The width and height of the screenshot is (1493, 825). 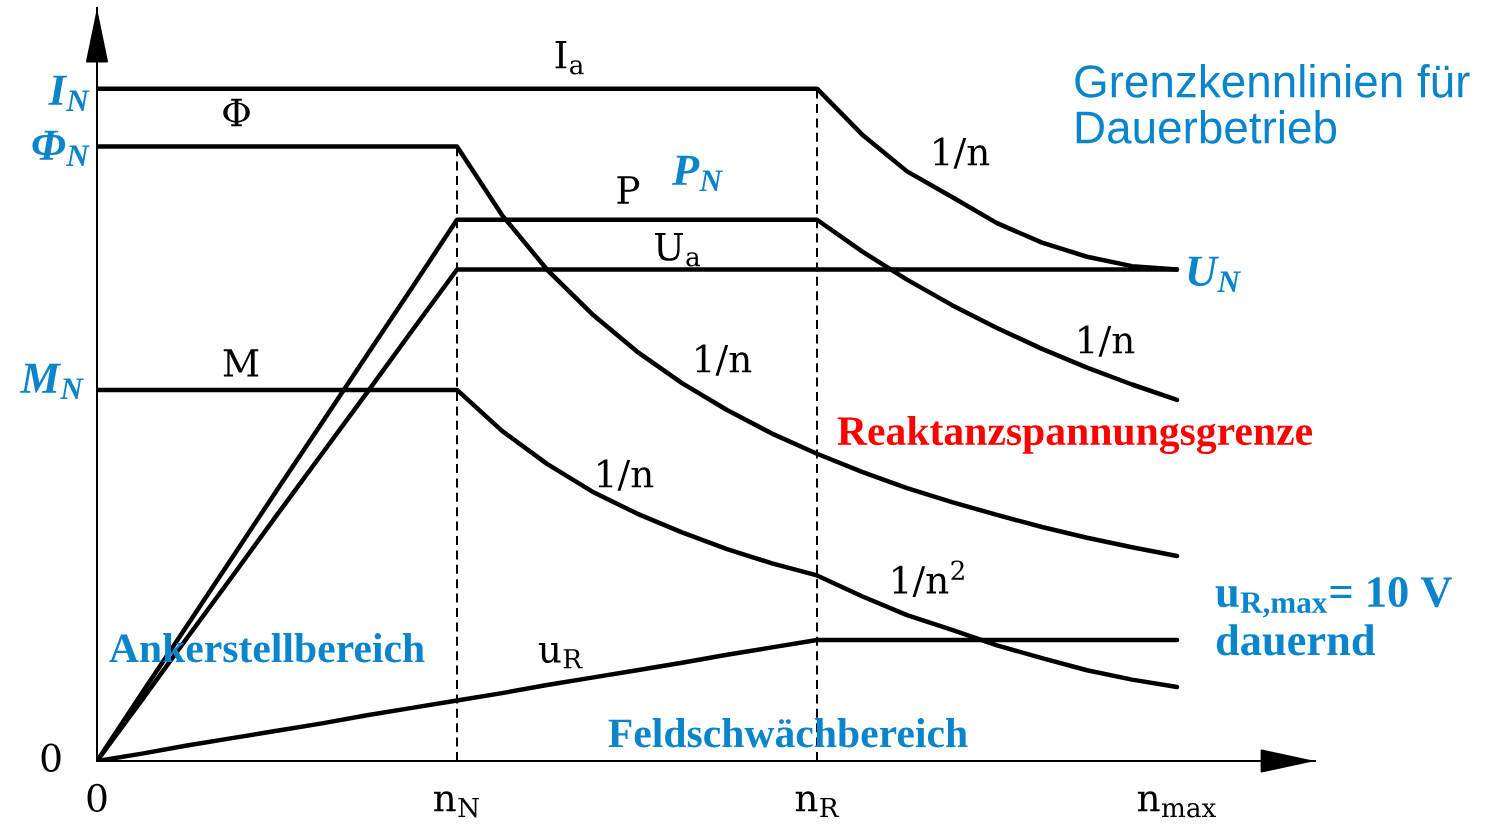 What do you see at coordinates (1333, 616) in the screenshot?
I see `text: u$_{R,max}$= 10 V dauernd` at bounding box center [1333, 616].